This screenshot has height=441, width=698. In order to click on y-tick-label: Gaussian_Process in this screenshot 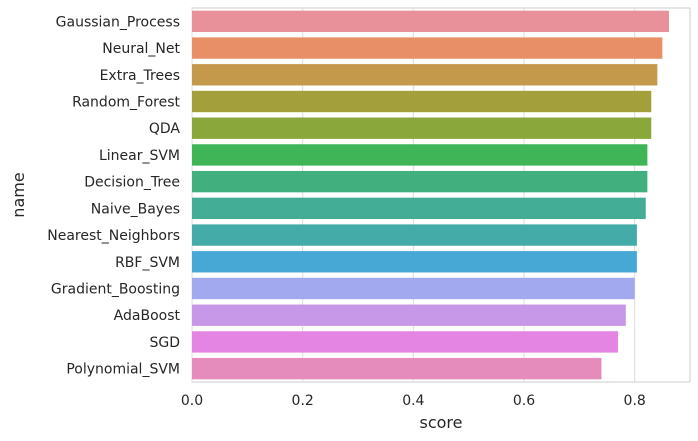, I will do `click(118, 22)`.